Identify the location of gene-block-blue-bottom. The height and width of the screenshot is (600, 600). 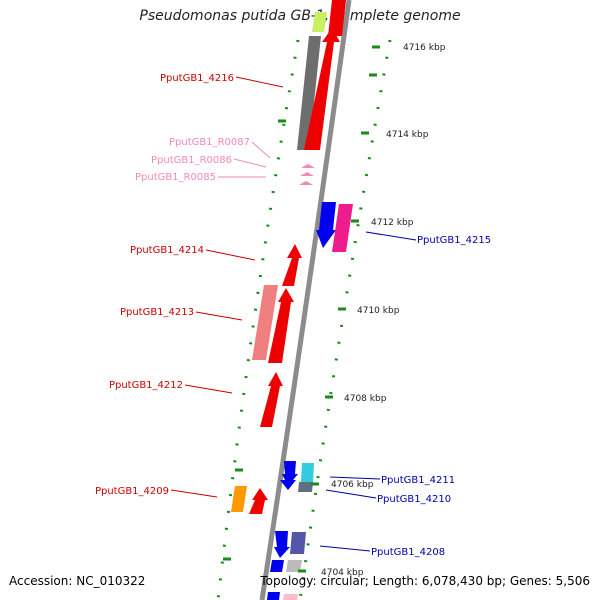
(277, 566).